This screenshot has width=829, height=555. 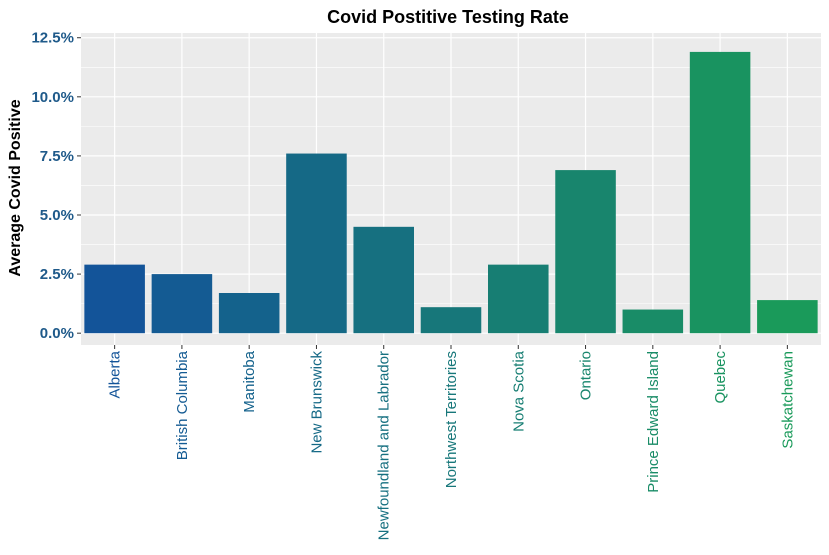 What do you see at coordinates (249, 381) in the screenshot?
I see `x-tick-label: Manitoba` at bounding box center [249, 381].